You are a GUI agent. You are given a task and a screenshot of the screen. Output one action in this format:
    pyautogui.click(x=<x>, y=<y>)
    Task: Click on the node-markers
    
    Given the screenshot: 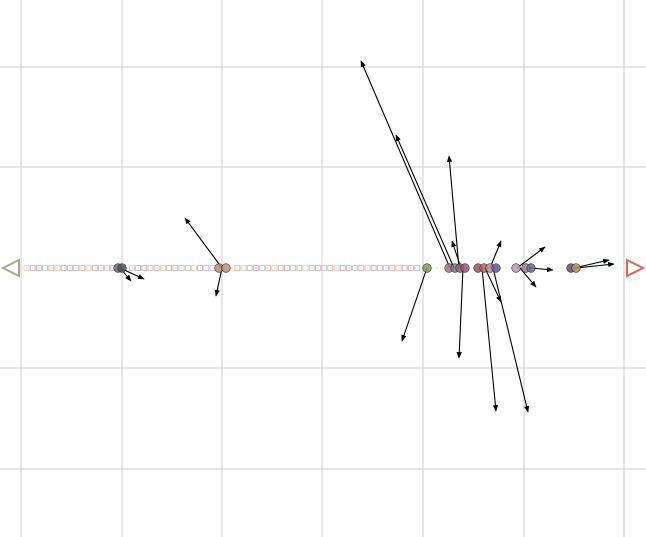 What is the action you would take?
    pyautogui.click(x=347, y=268)
    